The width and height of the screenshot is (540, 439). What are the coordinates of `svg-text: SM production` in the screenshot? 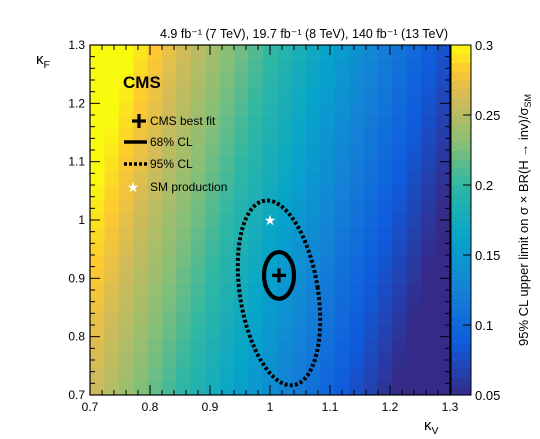 It's located at (188, 187).